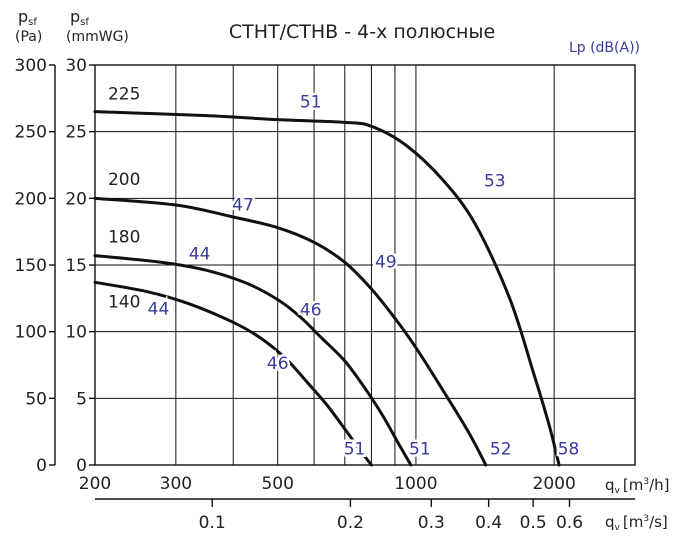 This screenshot has width=687, height=541. I want to click on lp-annotation: 52, so click(501, 449).